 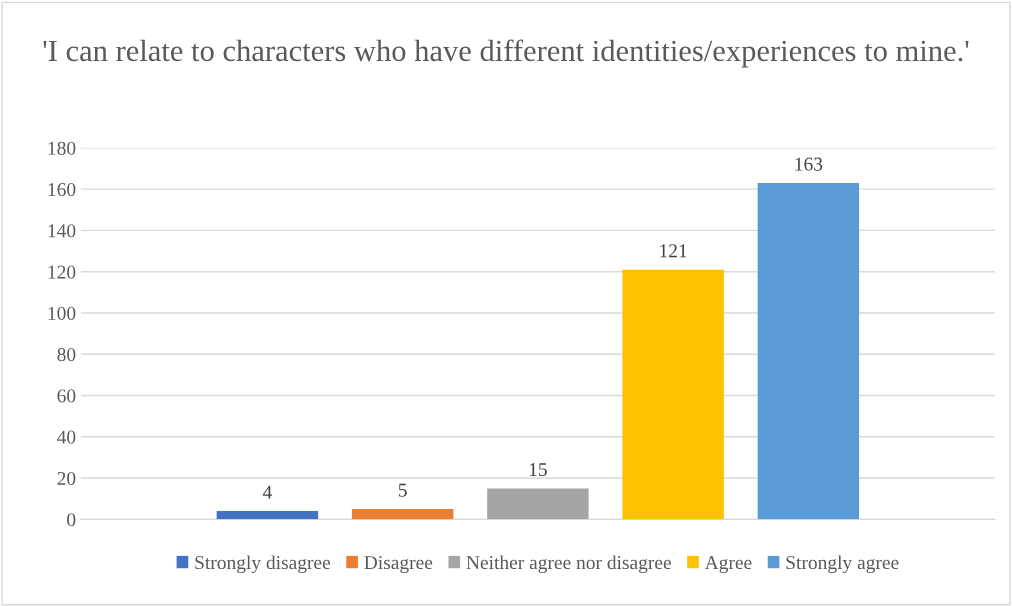 I want to click on chart-title: 'I can relate to characters who have different identities/experiences to mine.', so click(x=506, y=53).